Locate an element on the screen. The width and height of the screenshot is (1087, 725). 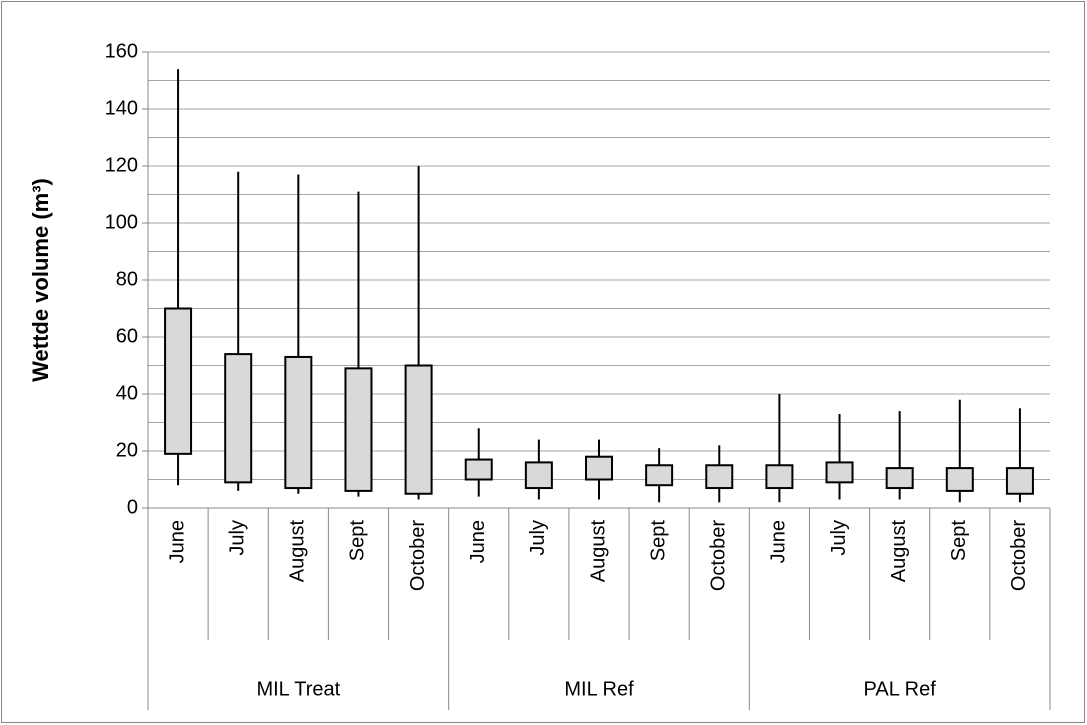
y-tick-label: 60 is located at coordinates (127, 336).